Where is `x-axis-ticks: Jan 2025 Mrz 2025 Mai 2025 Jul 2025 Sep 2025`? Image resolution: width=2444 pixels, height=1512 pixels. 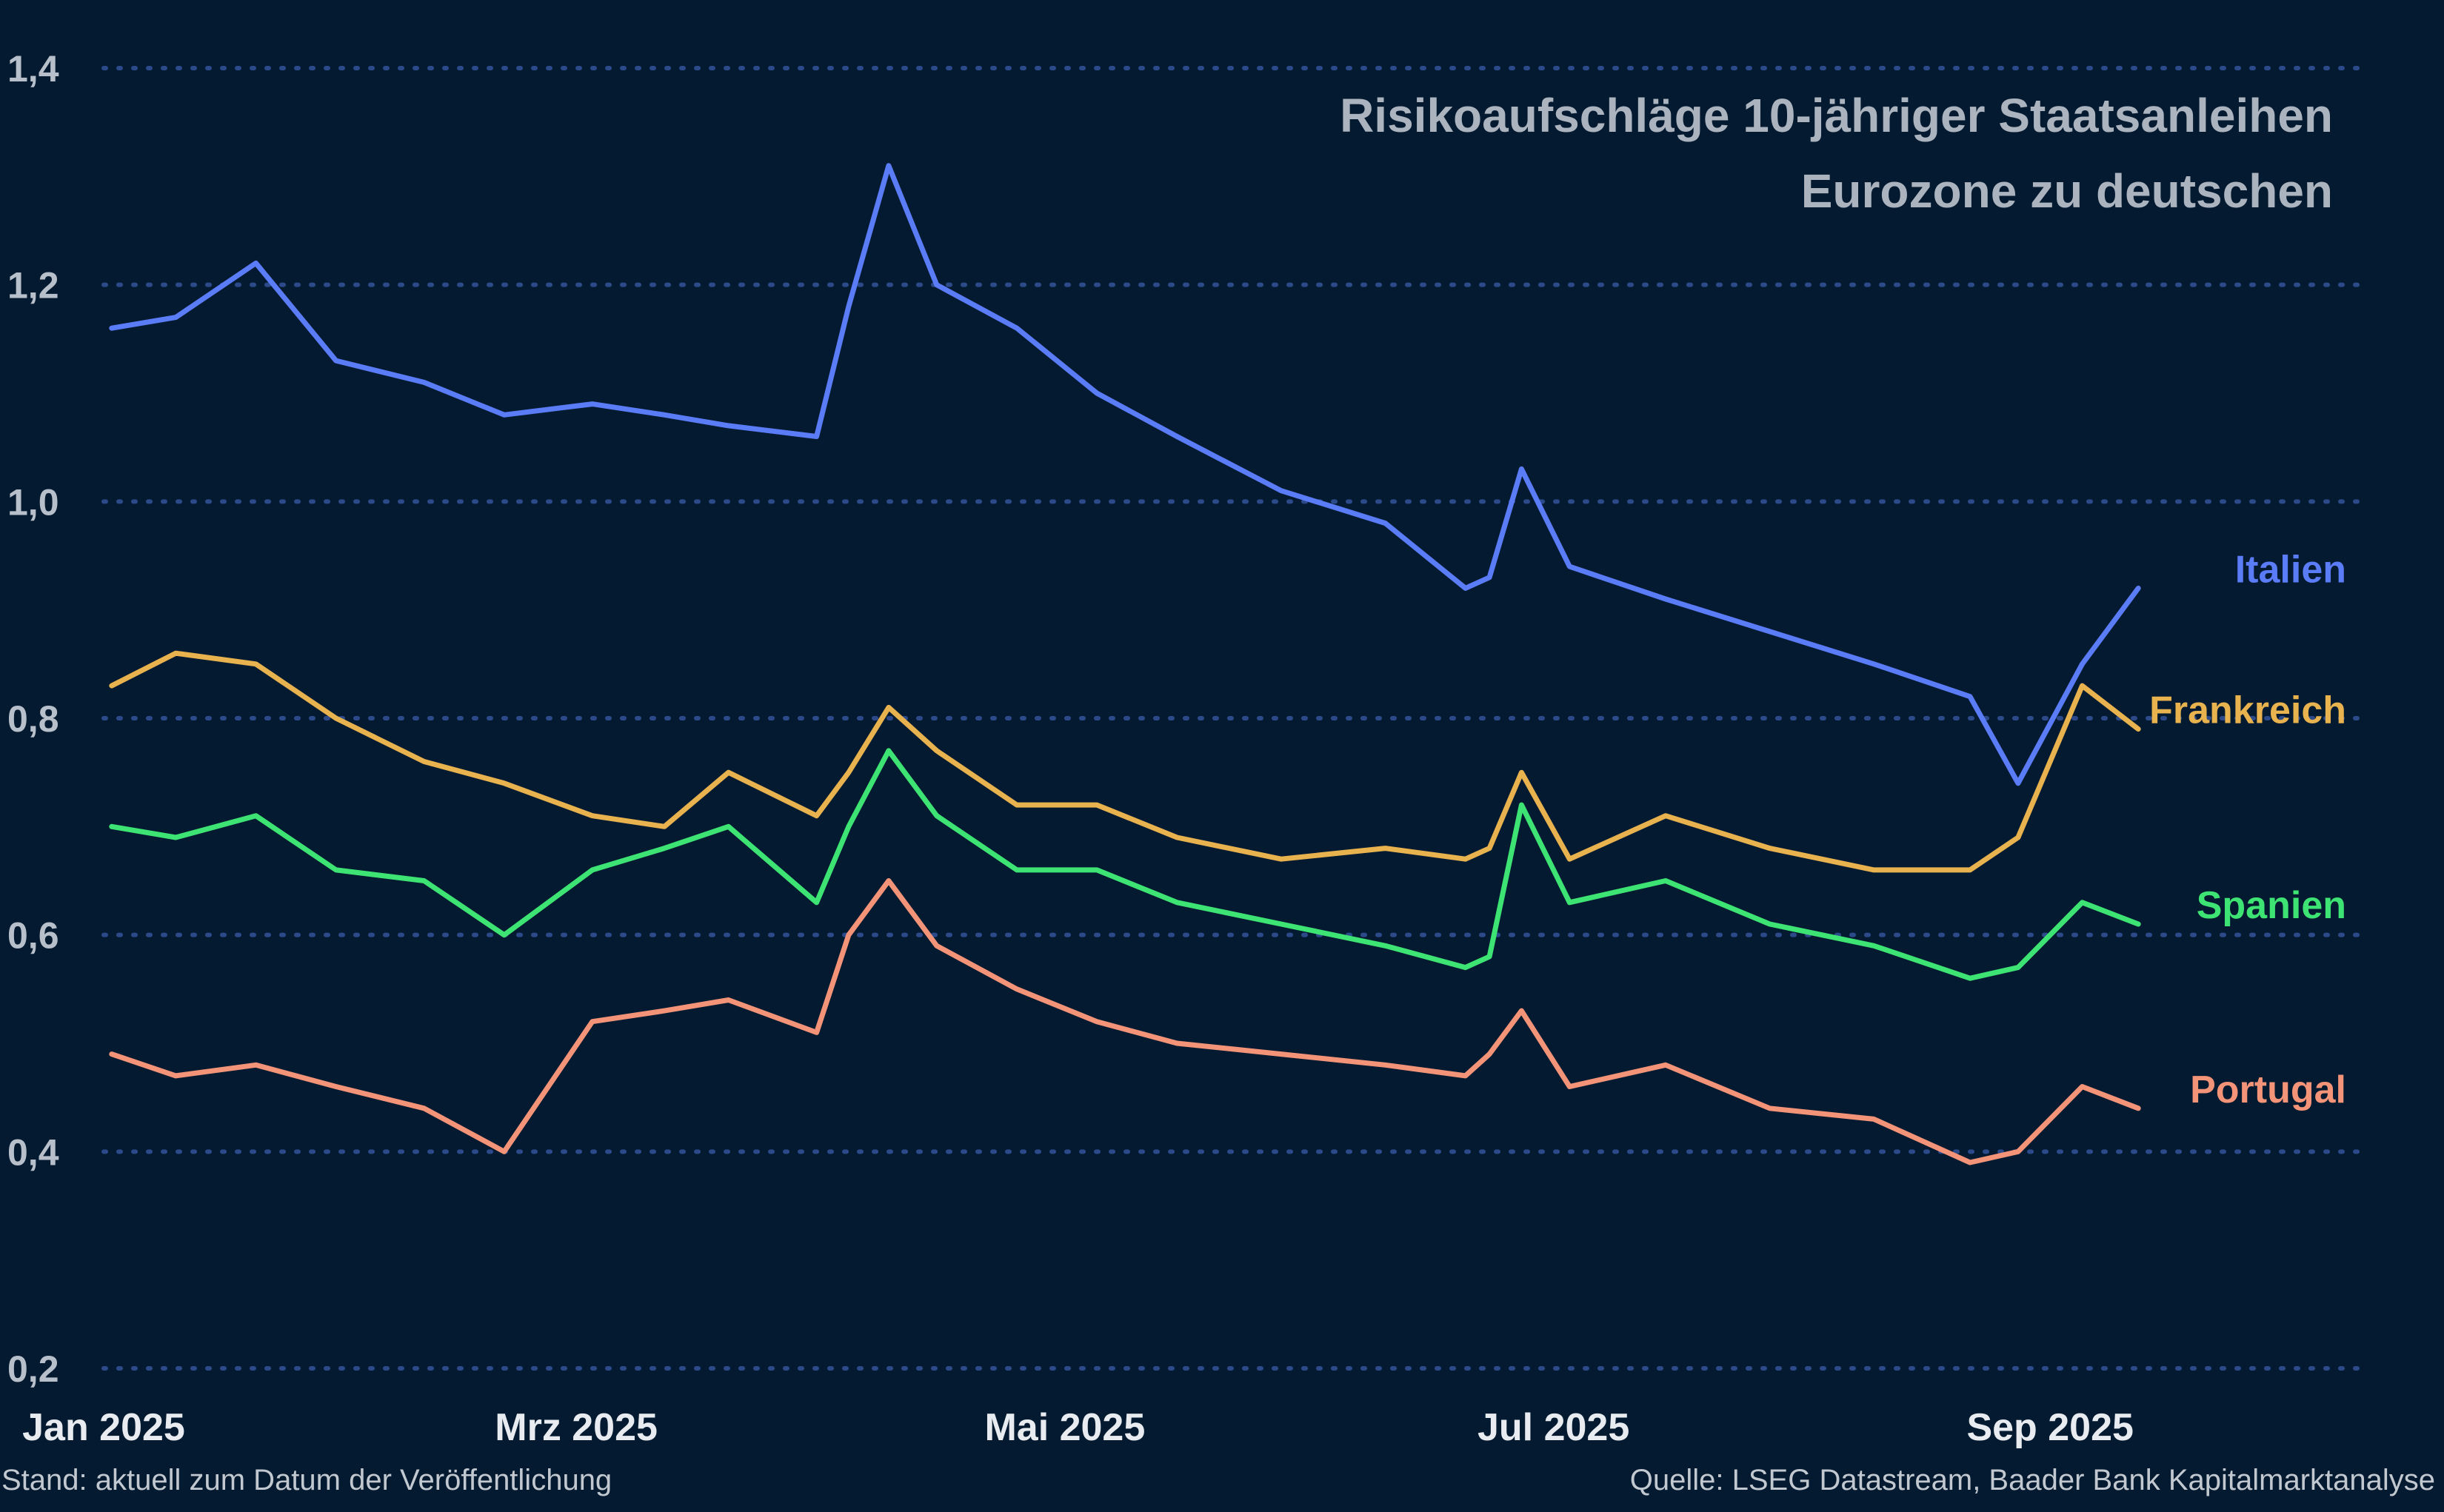
x-axis-ticks: Jan 2025 Mrz 2025 Mai 2025 Jul 2025 Sep 2025 is located at coordinates (1078, 1427).